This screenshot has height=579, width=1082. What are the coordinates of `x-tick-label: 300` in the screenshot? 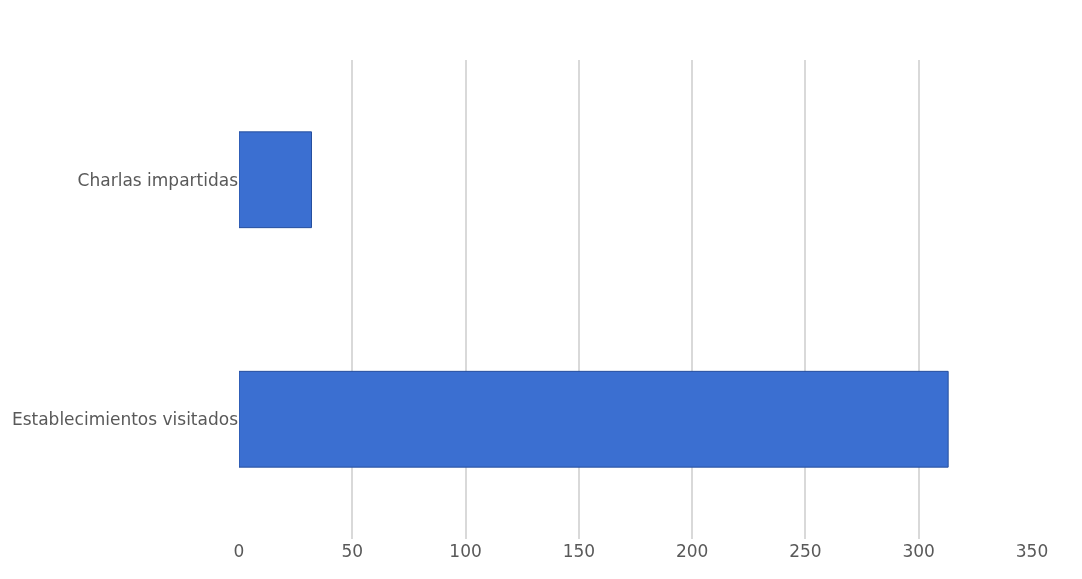 It's located at (918, 551).